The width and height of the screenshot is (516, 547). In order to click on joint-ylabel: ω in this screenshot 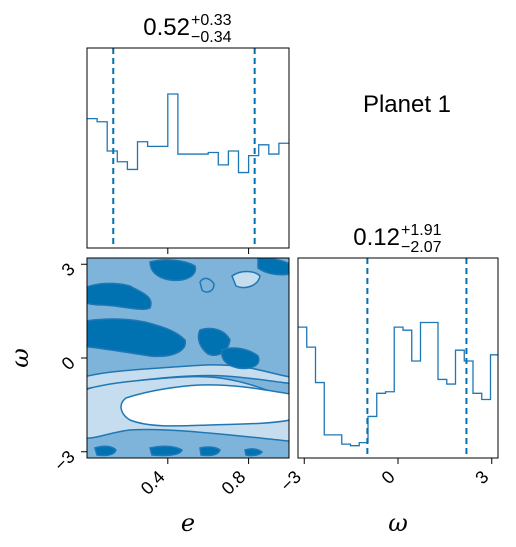, I will do `click(20, 358)`.